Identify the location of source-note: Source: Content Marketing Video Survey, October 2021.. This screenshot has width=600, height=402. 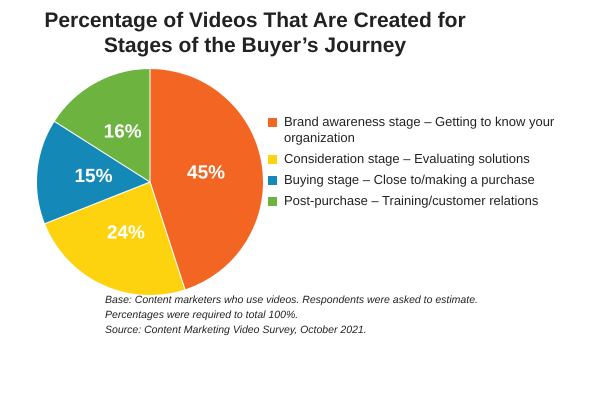
(236, 330).